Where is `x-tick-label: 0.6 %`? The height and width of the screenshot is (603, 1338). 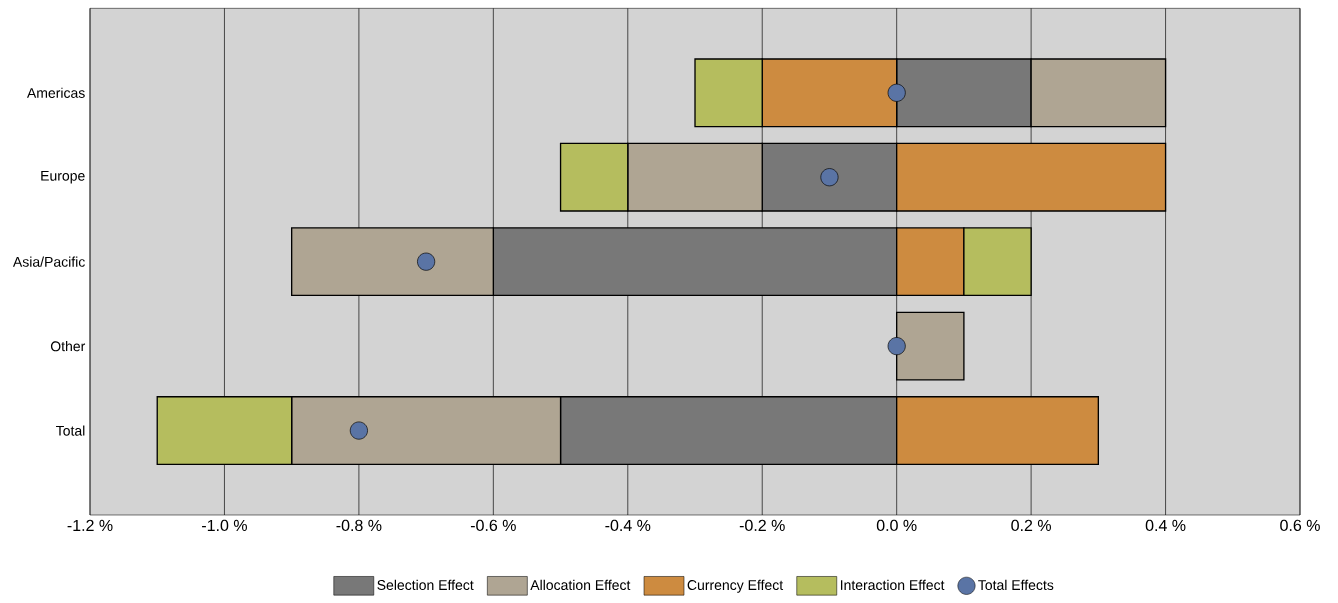 x-tick-label: 0.6 % is located at coordinates (1300, 525).